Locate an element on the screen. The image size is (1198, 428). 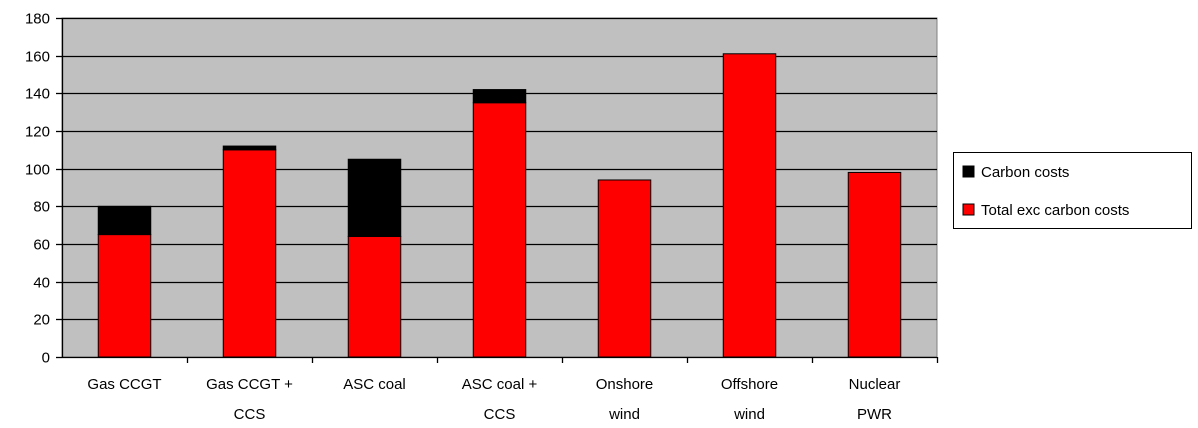
x-tick-label: ASC coal is located at coordinates (374, 384).